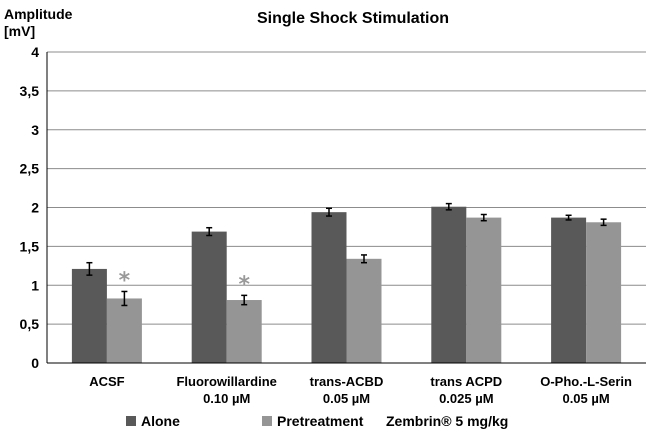  Describe the element at coordinates (30, 324) in the screenshot. I see `y-tick-label: 0,5` at that location.